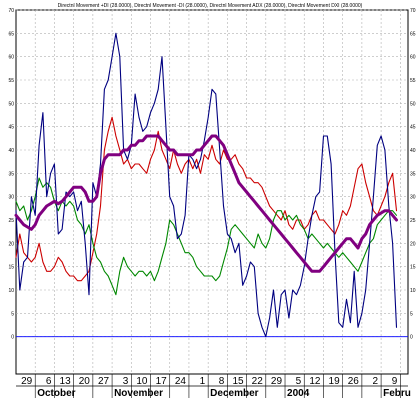  What do you see at coordinates (11, 58) in the screenshot?
I see `y-tick-label-left: 60` at bounding box center [11, 58].